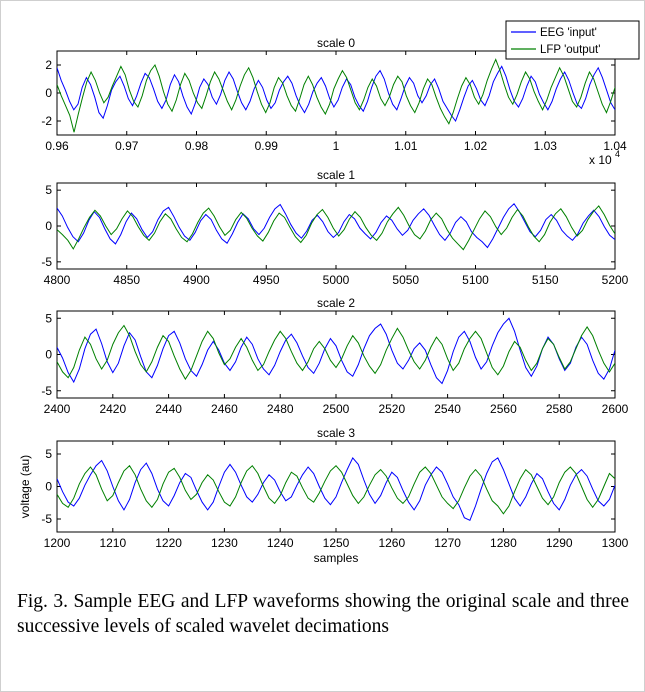 The image size is (645, 692). Describe the element at coordinates (336, 433) in the screenshot. I see `subplot-title: scale 3` at that location.